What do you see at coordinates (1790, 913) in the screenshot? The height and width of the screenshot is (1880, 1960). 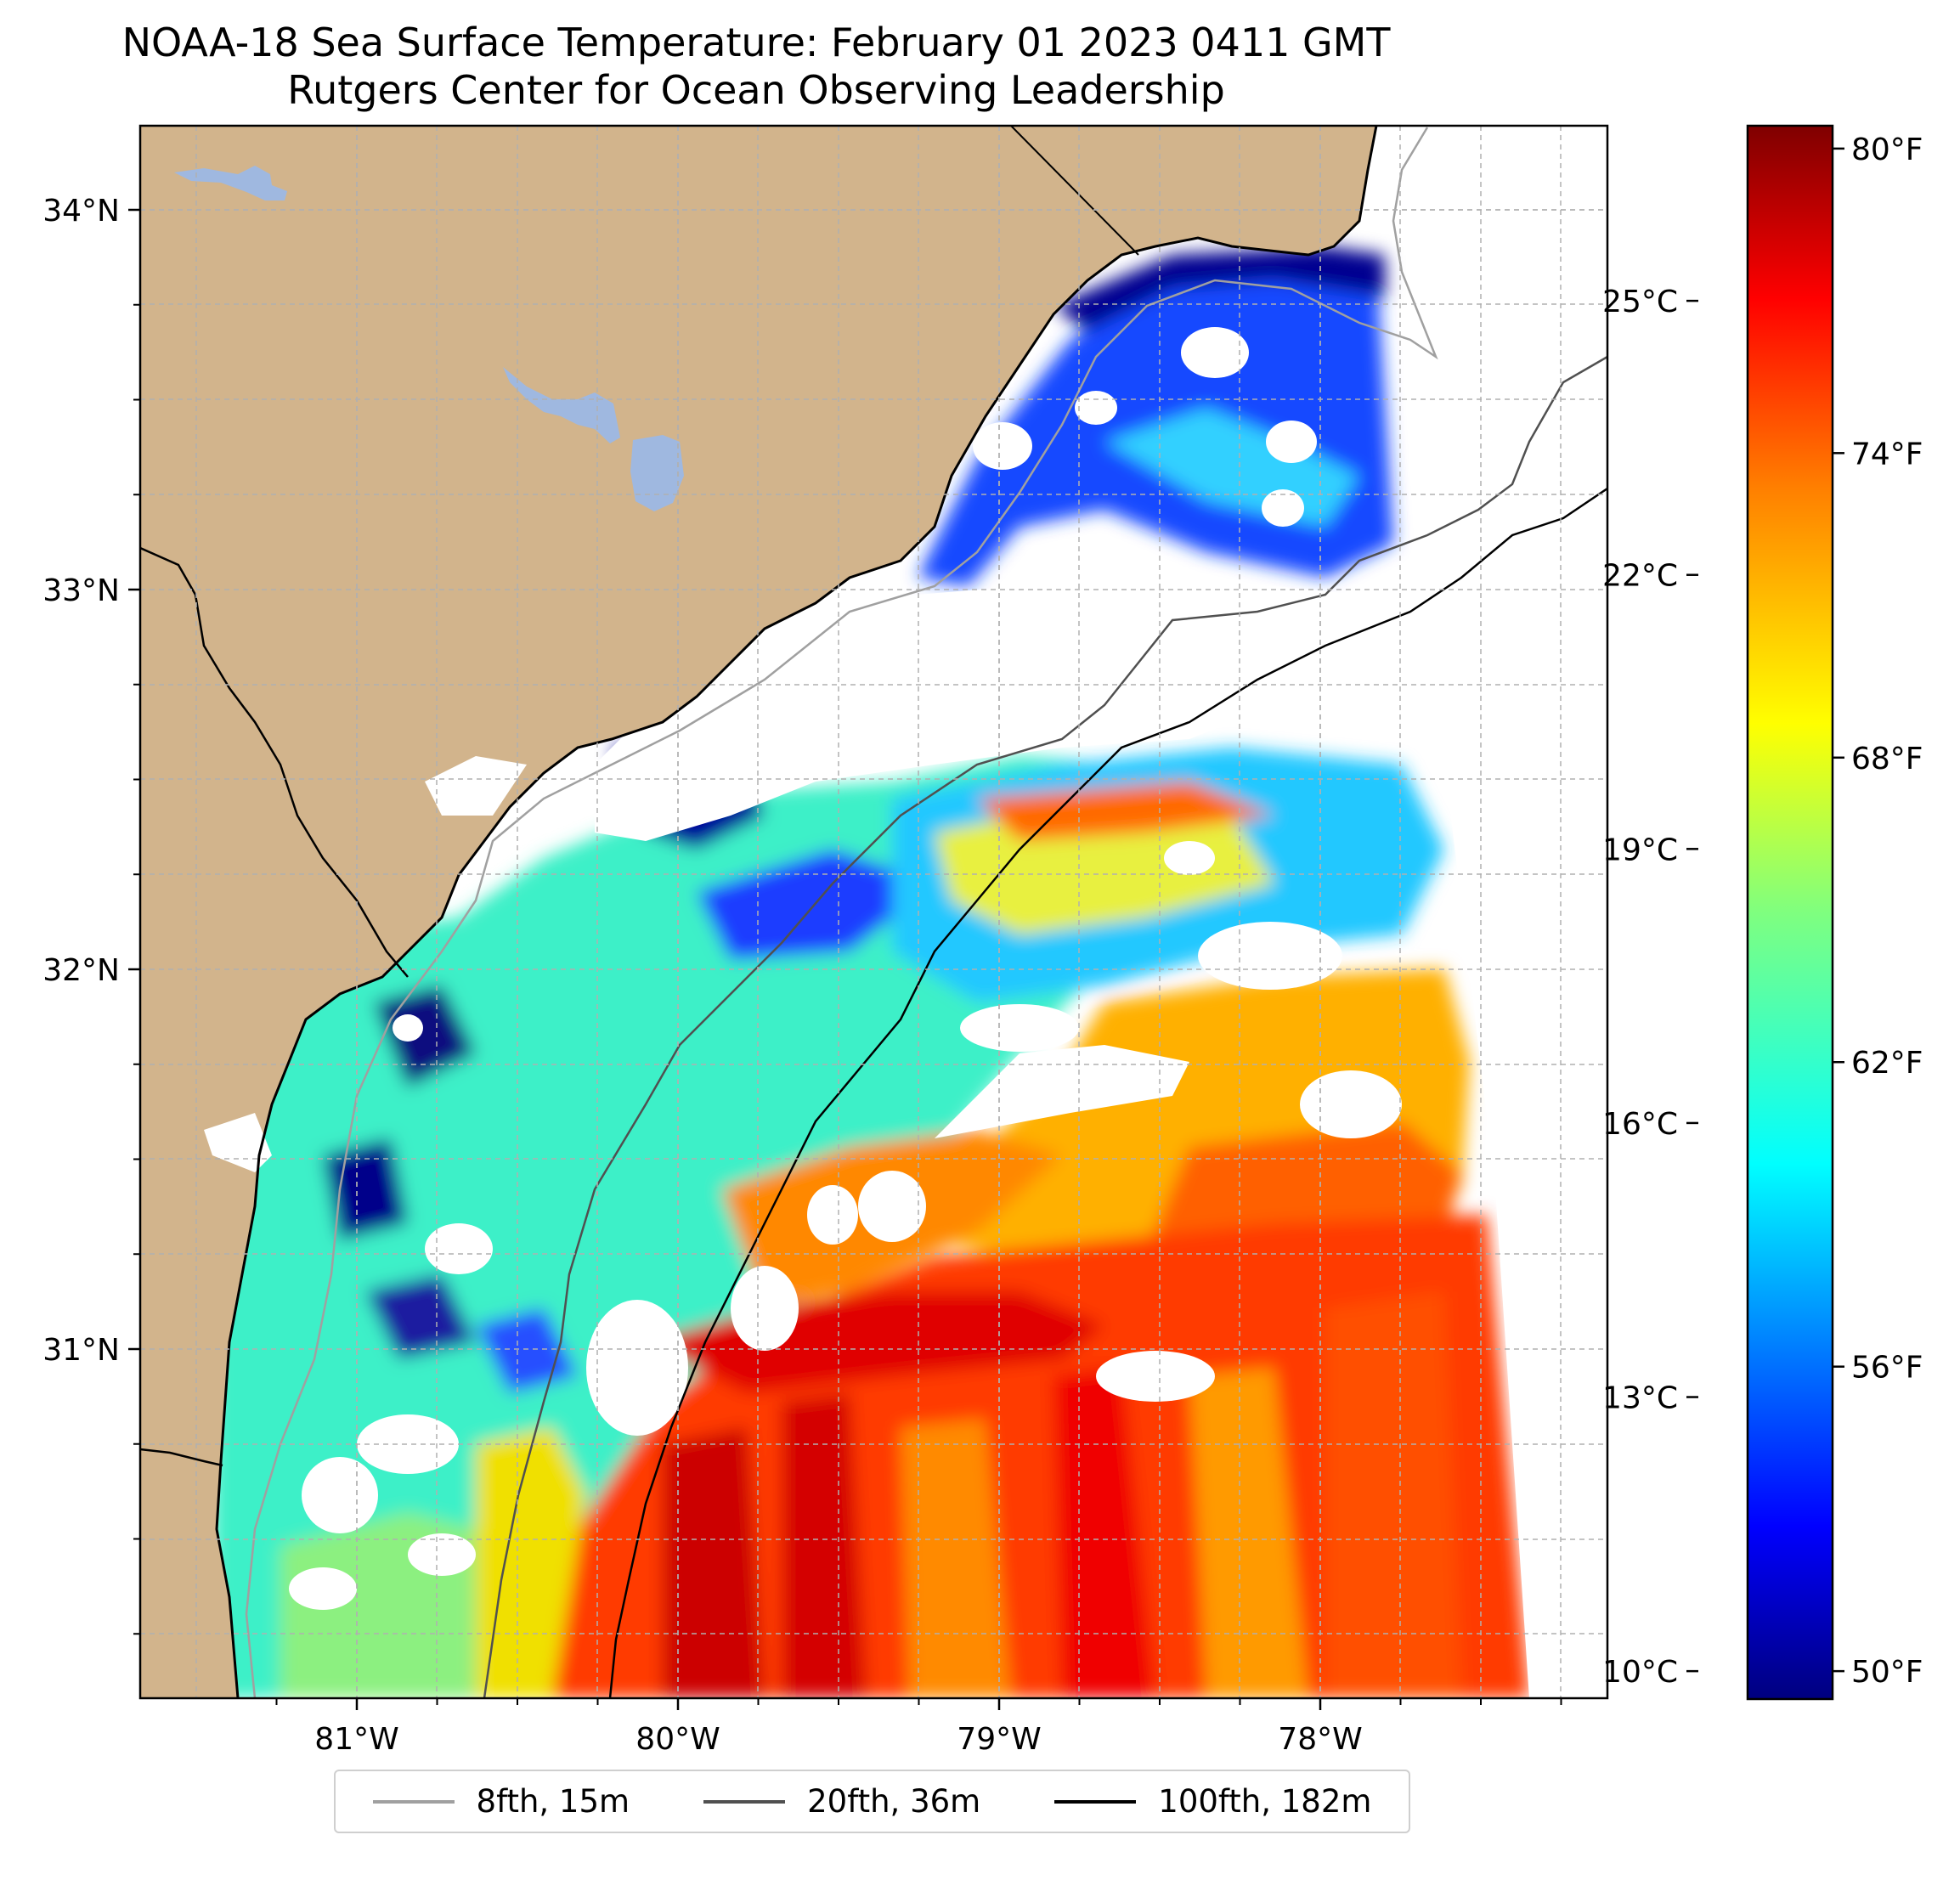 I see `colorbar` at bounding box center [1790, 913].